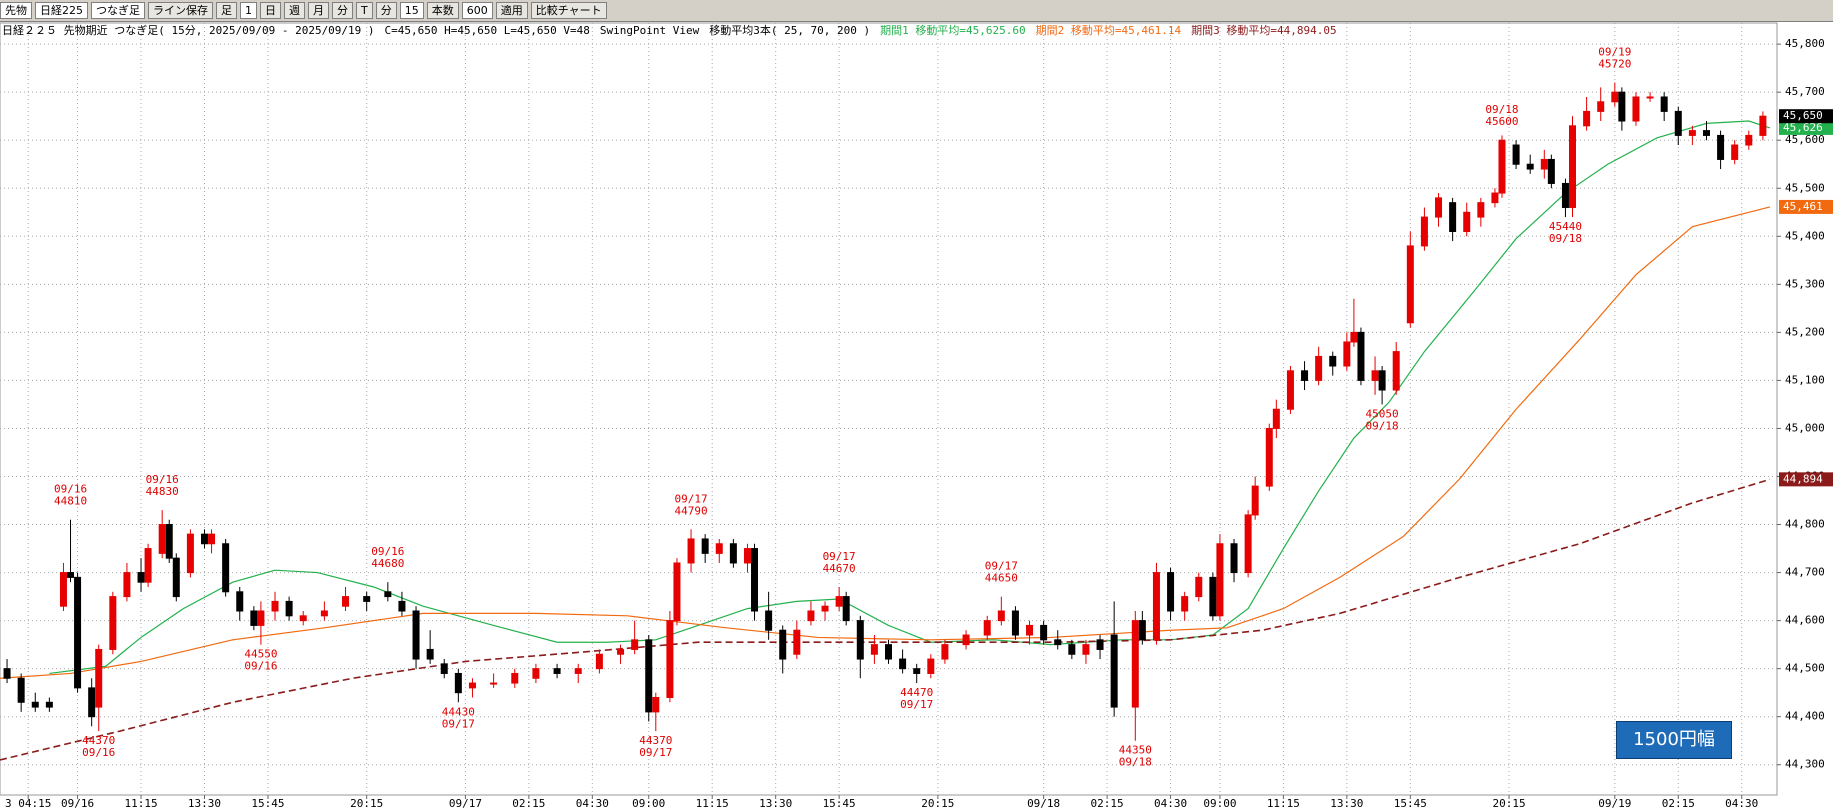 Image resolution: width=1833 pixels, height=811 pixels. What do you see at coordinates (226, 10) in the screenshot?
I see `bar-label: 足` at bounding box center [226, 10].